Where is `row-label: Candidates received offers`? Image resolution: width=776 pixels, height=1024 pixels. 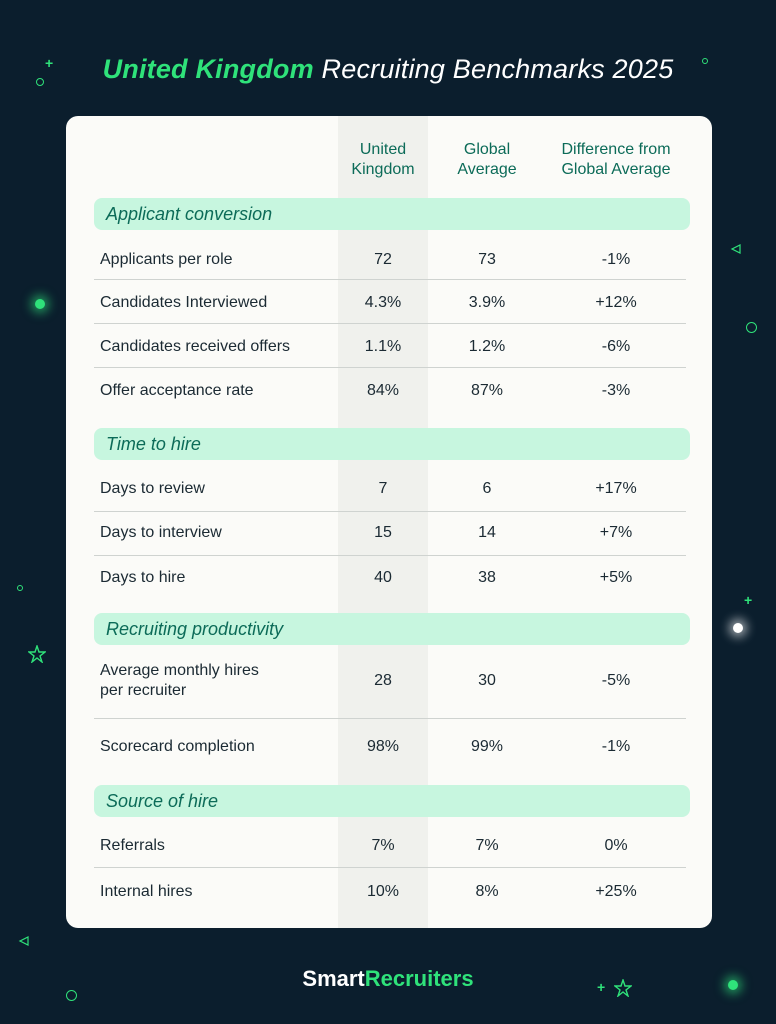 row-label: Candidates received offers is located at coordinates (195, 347).